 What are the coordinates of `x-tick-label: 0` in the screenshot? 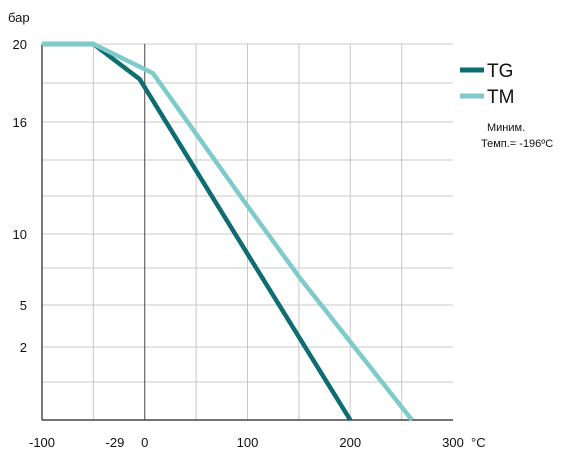 It's located at (144, 442).